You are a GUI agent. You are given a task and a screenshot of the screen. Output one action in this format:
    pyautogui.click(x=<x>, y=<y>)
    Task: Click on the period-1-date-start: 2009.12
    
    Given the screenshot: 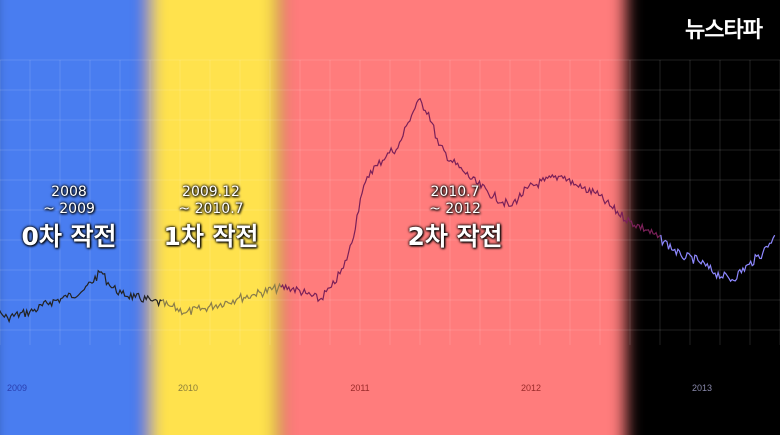 What is the action you would take?
    pyautogui.click(x=211, y=192)
    